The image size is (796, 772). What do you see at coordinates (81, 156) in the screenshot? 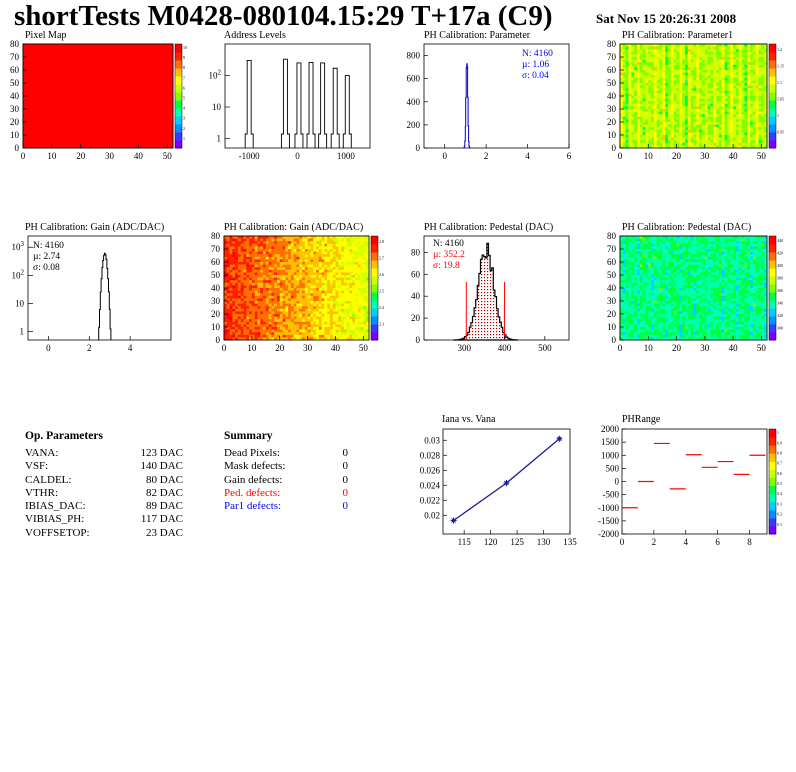
I see `x-tick-label: 20` at bounding box center [81, 156].